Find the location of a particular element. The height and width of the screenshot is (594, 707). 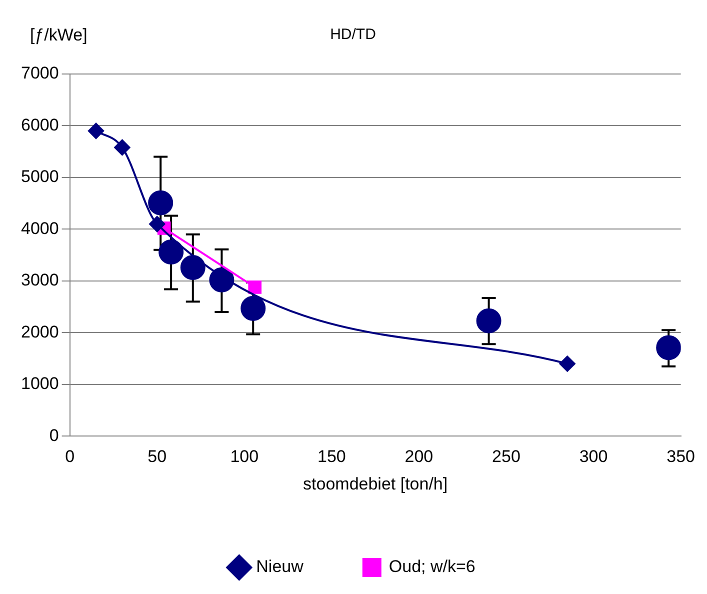

y-tick-label: 2000 is located at coordinates (39, 332).